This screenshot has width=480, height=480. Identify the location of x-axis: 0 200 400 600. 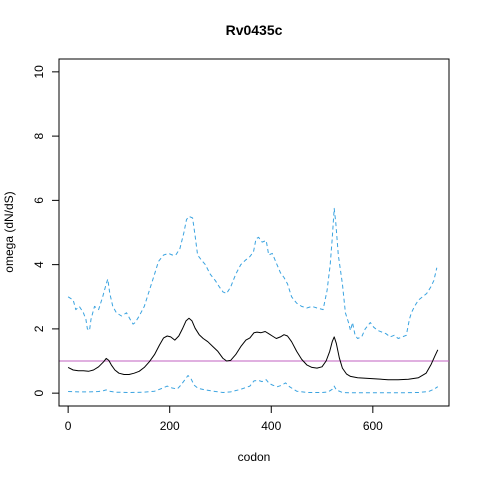
(224, 419).